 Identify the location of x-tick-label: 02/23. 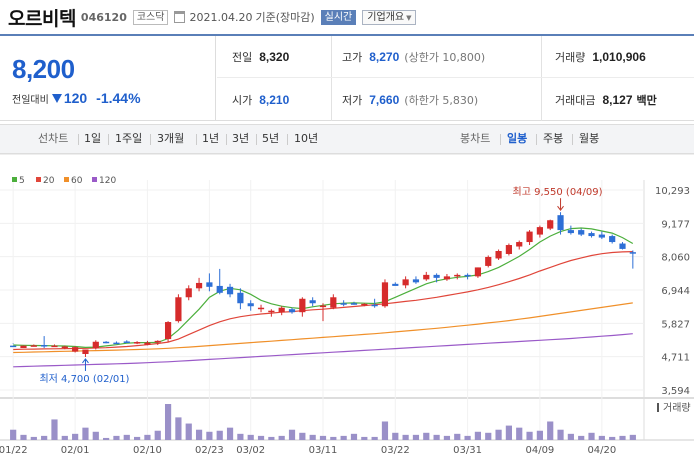
(209, 450).